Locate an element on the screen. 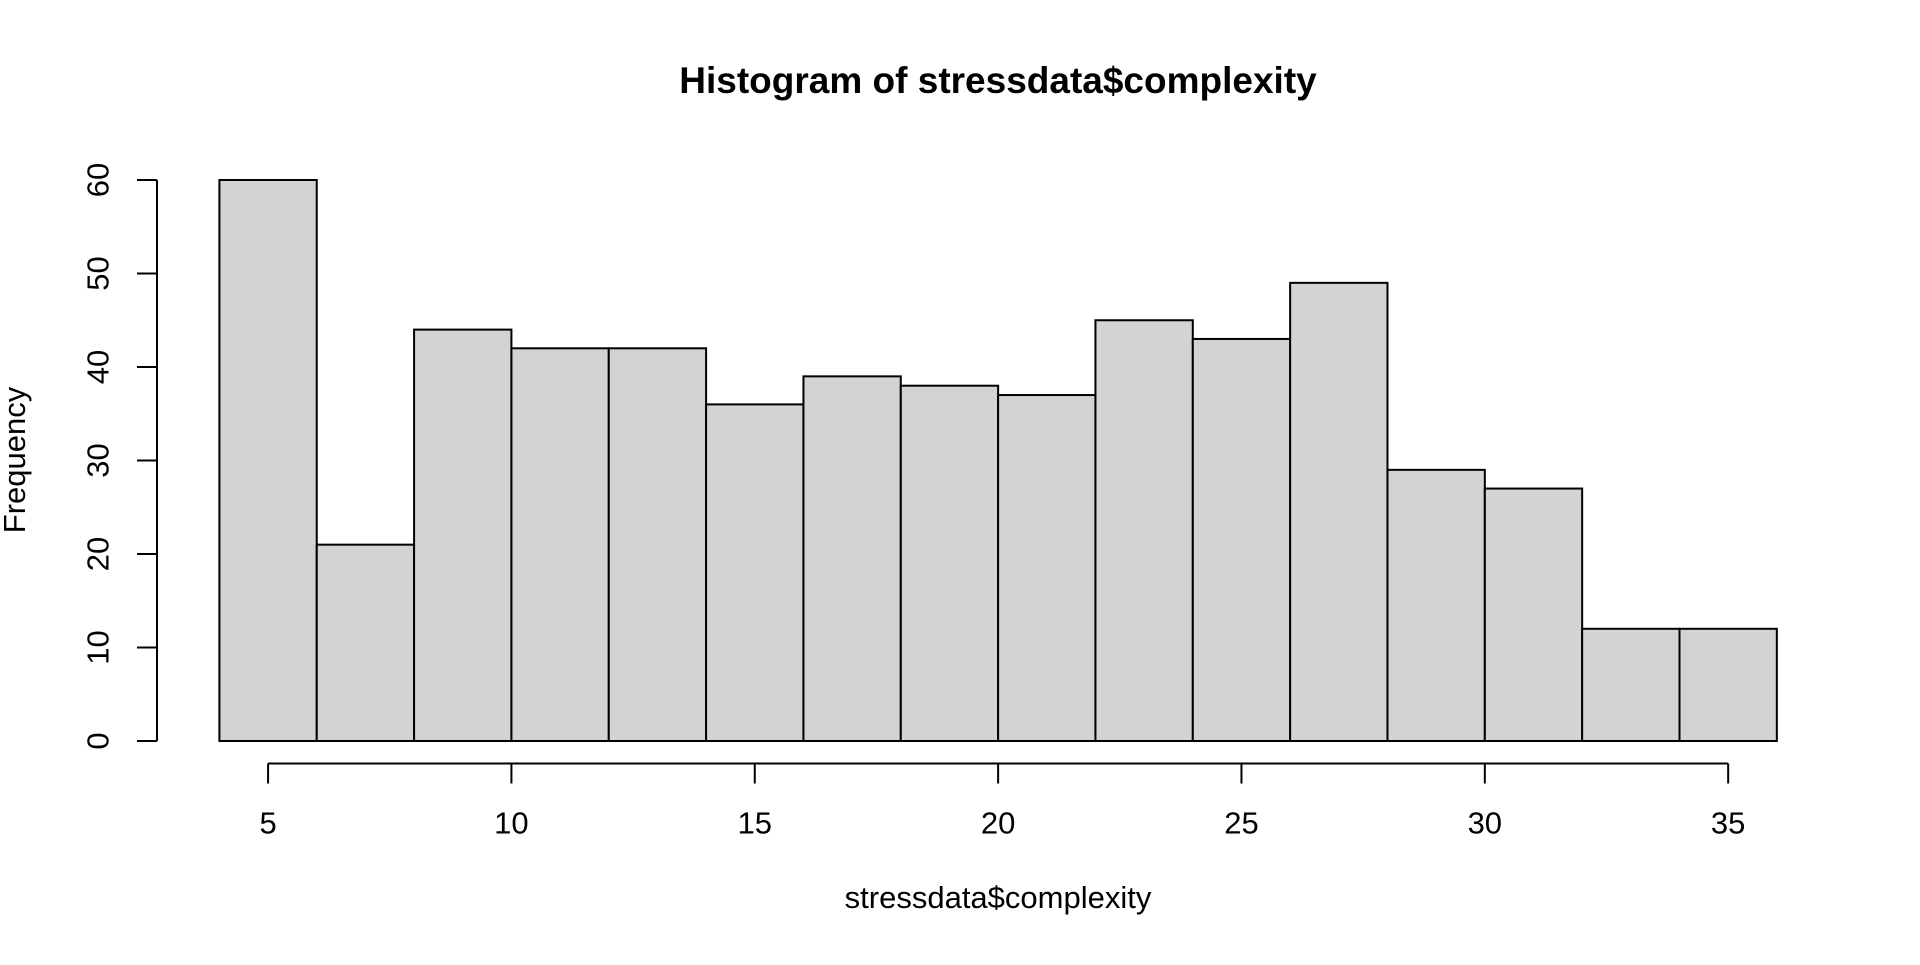 The height and width of the screenshot is (965, 1920). x-axis: 5 10 15 20 25 30 35 is located at coordinates (1002, 801).